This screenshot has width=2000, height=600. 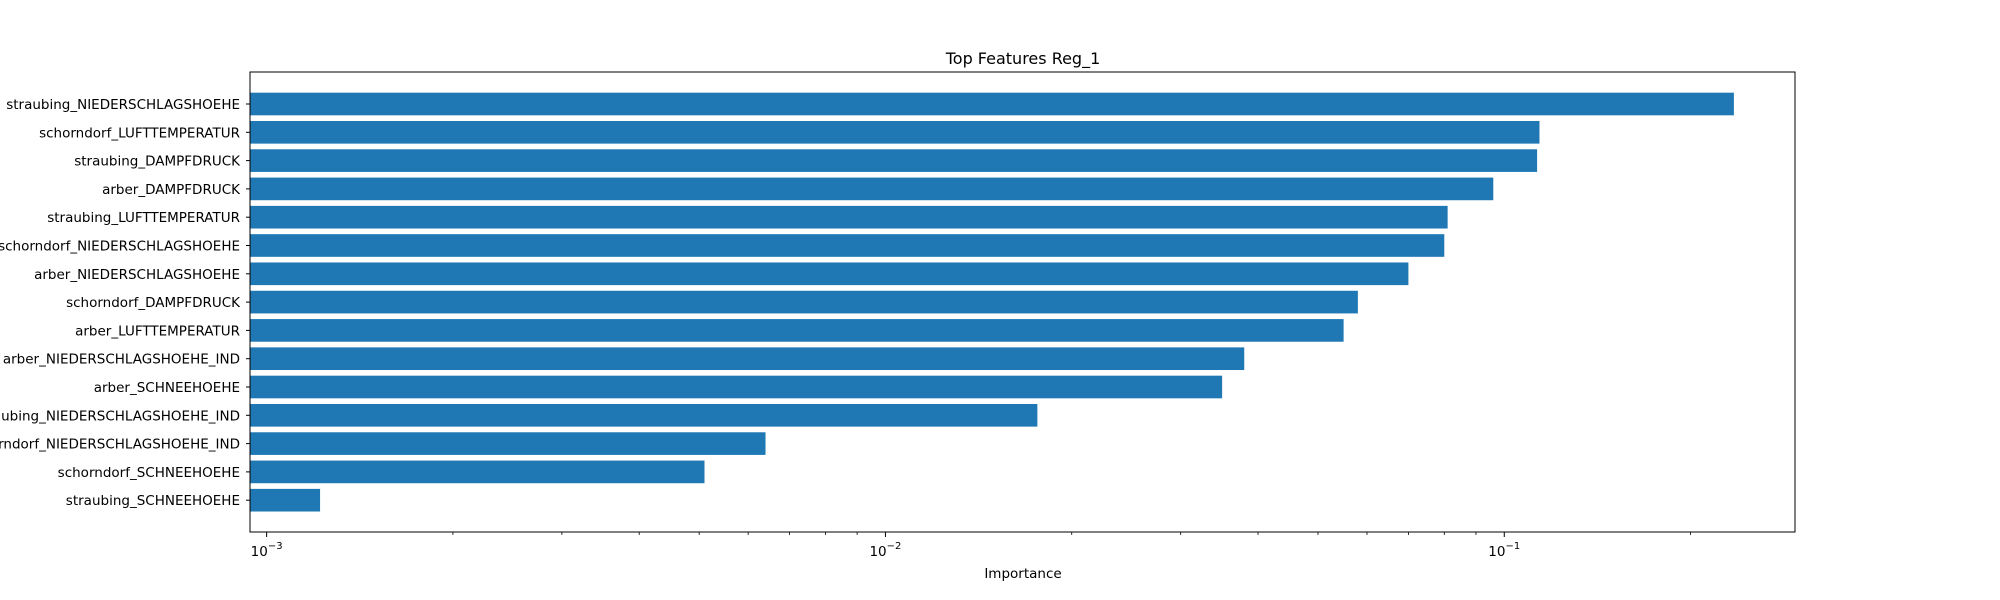 I want to click on bar-schorndorf_DAMPFDRUCK, so click(x=804, y=302).